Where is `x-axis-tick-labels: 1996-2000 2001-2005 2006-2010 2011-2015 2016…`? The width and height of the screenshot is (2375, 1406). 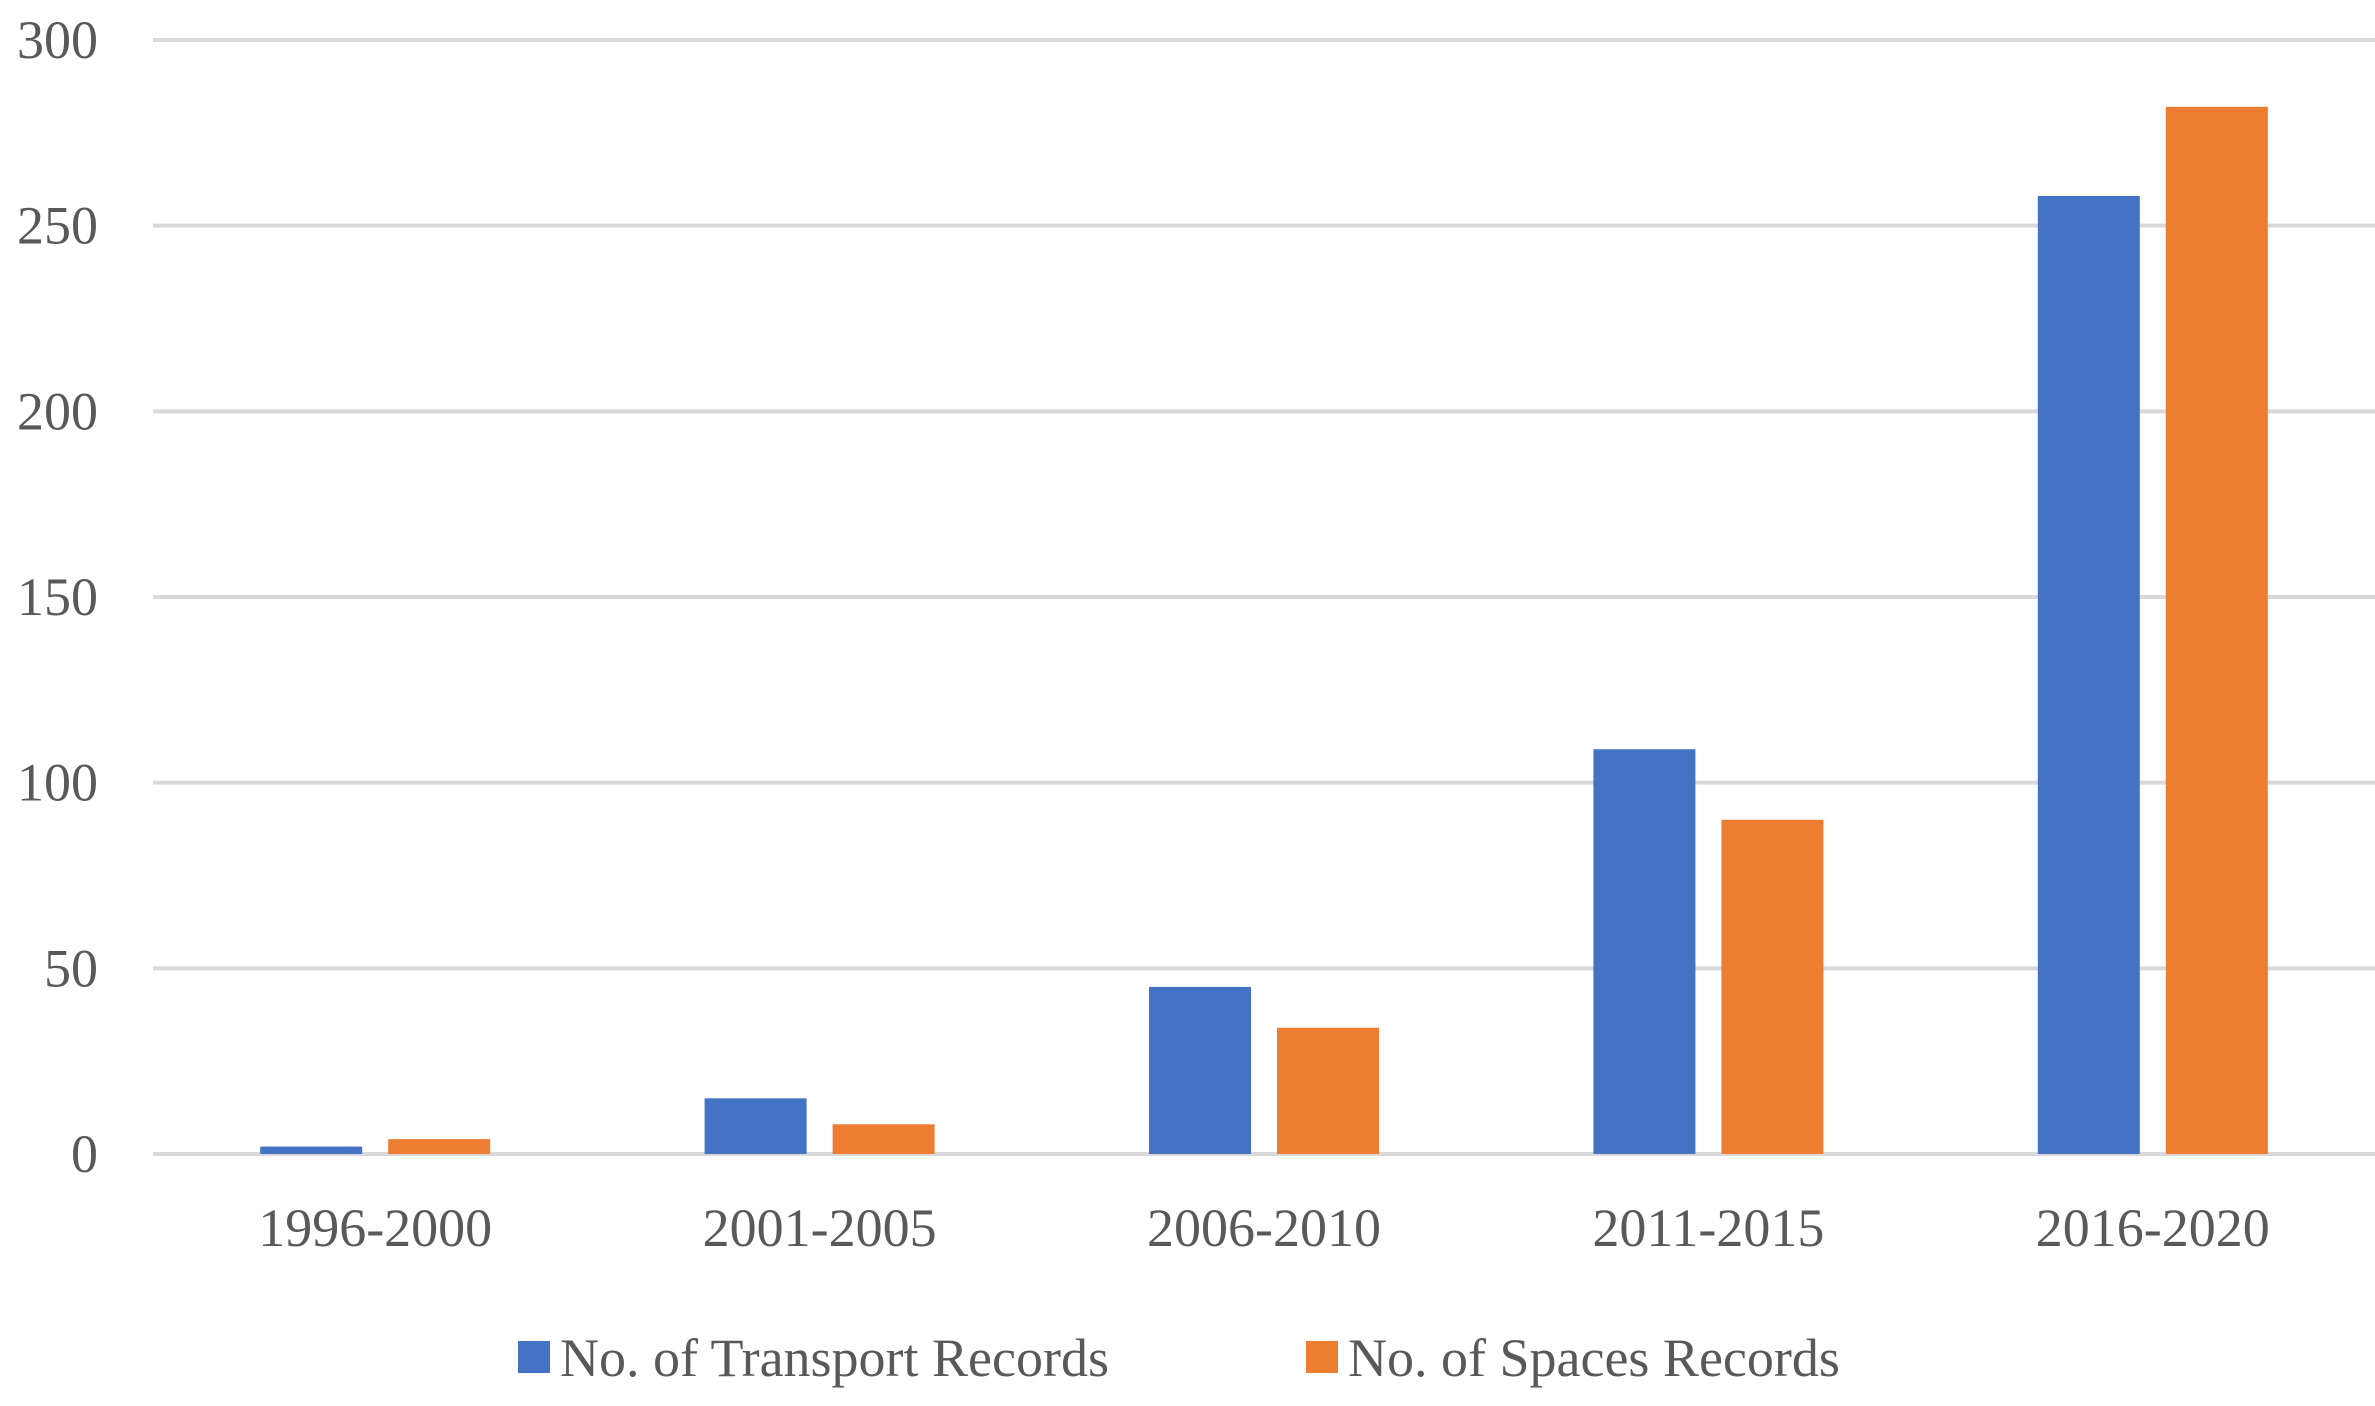
x-axis-tick-labels: 1996-2000 2001-2005 2006-2010 2011-2015 2016… is located at coordinates (1264, 1228).